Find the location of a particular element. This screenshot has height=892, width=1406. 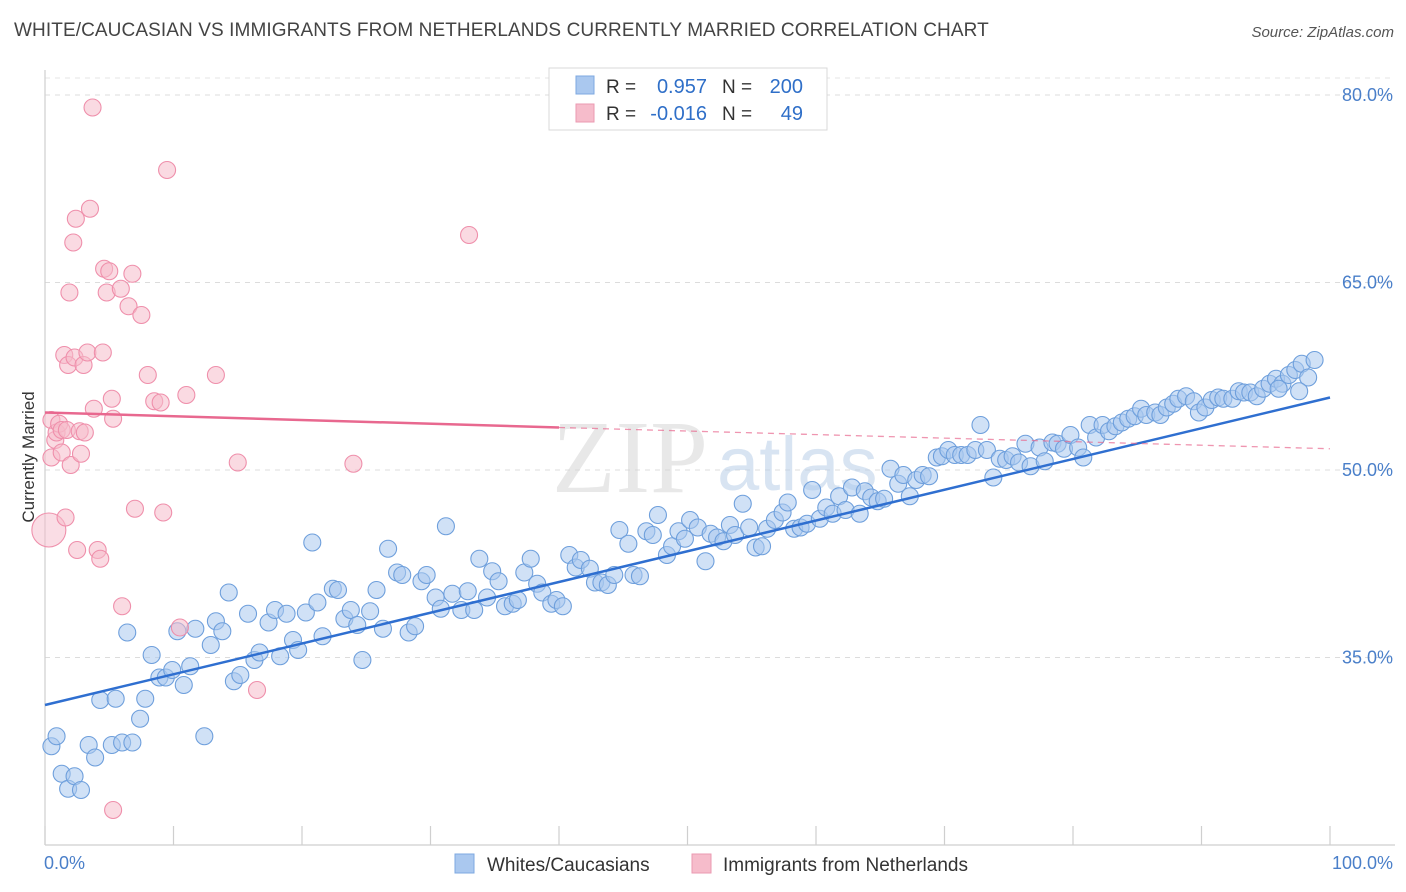

legend-n-value-netherlands: 49 is located at coordinates (792, 114).